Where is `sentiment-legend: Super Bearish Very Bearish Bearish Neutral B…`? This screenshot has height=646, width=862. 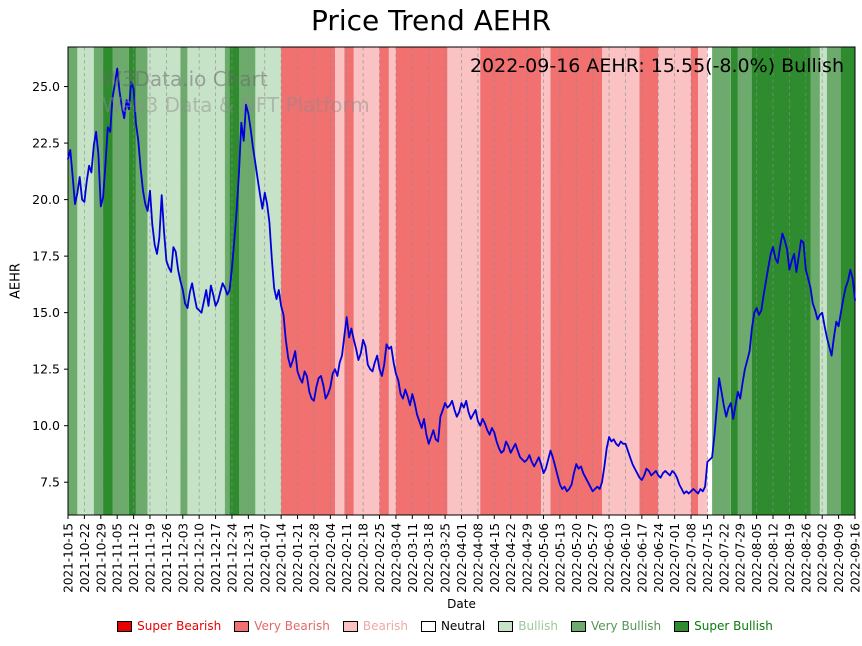 sentiment-legend: Super Bearish Very Bearish Bearish Neutral B… is located at coordinates (445, 626).